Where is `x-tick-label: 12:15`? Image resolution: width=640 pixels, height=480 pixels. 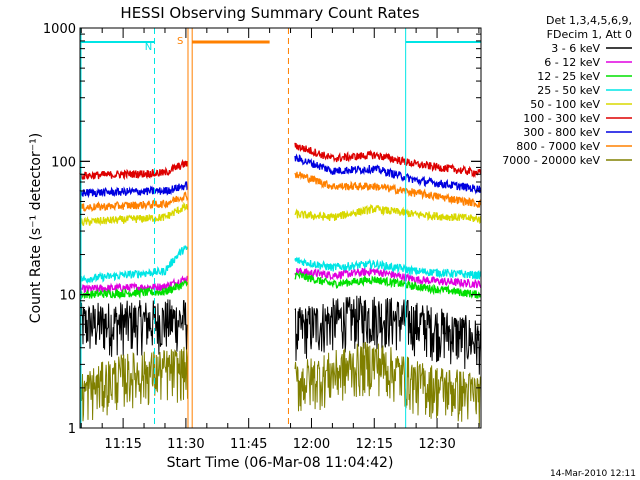 x-tick-label: 12:15 is located at coordinates (374, 444).